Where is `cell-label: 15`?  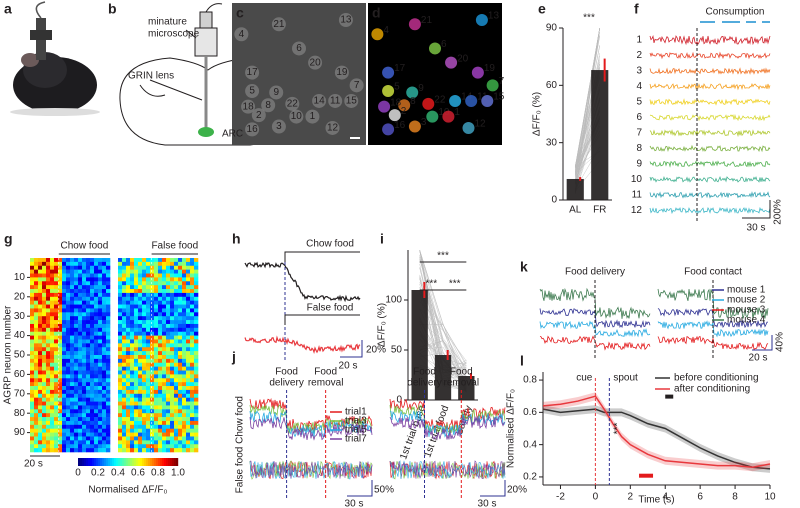
cell-label: 15 is located at coordinates (352, 101).